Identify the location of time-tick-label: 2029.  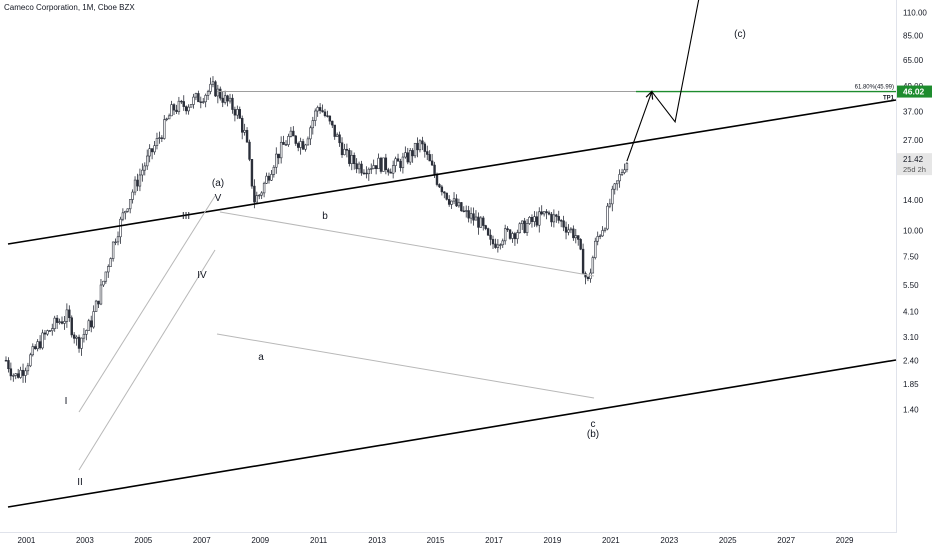
(845, 540).